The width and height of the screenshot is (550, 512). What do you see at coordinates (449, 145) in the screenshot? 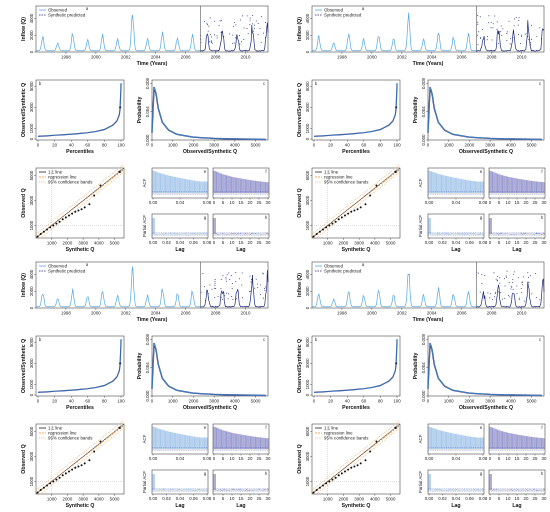
I see `x-tick-label: 1000` at bounding box center [449, 145].